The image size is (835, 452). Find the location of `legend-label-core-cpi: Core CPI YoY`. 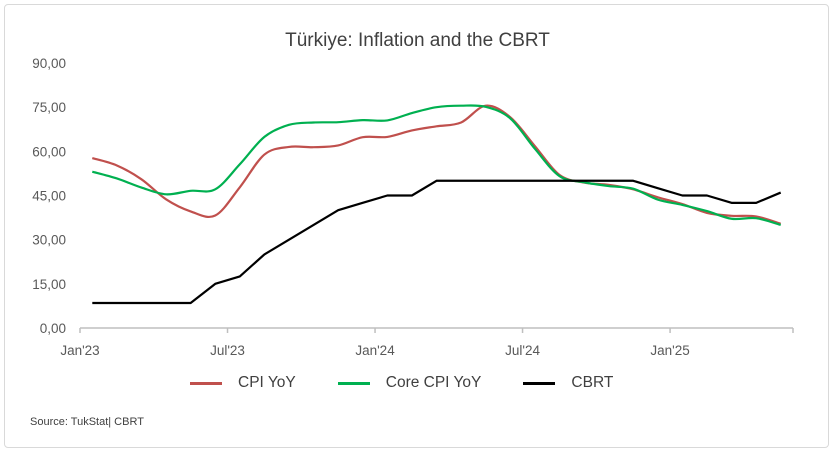

legend-label-core-cpi: Core CPI YoY is located at coordinates (433, 382).